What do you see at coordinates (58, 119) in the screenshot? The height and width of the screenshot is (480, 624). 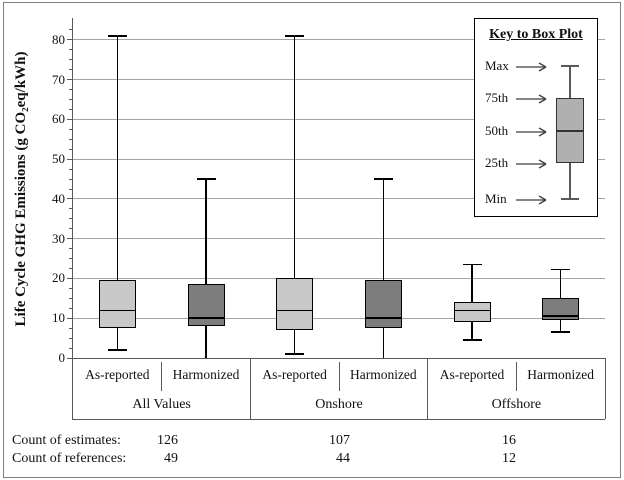 I see `y-tick-label: 60` at bounding box center [58, 119].